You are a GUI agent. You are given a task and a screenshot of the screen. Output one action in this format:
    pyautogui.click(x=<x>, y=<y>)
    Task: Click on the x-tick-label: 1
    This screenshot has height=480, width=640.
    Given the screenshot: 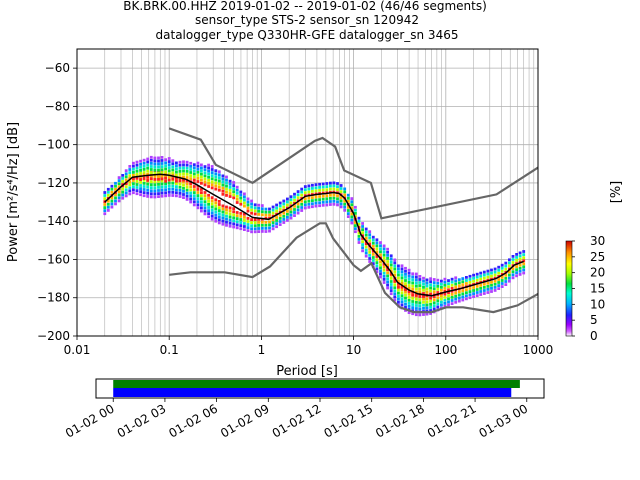 What is the action you would take?
    pyautogui.click(x=262, y=350)
    